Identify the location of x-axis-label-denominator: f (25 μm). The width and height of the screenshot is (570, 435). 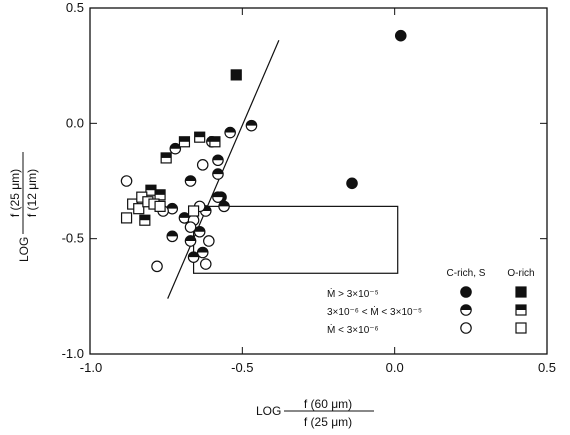
(328, 422).